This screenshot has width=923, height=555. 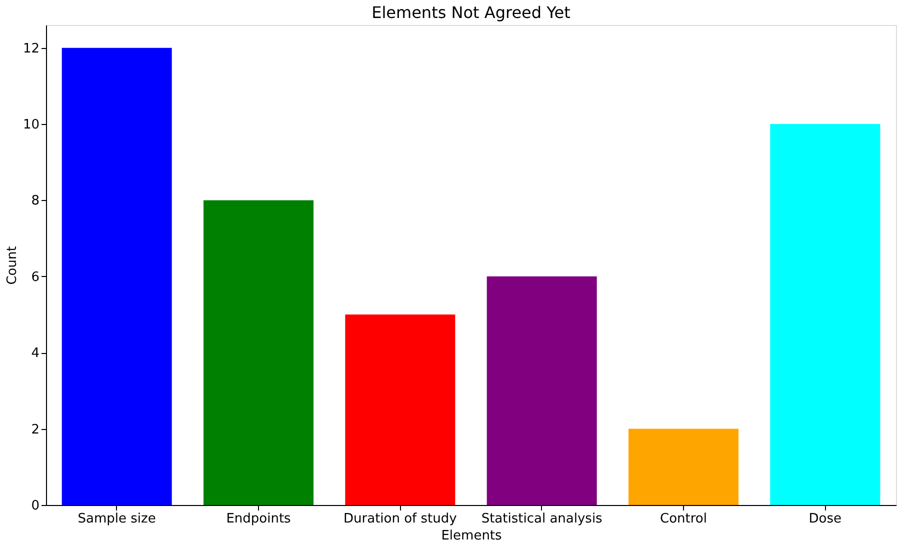 What do you see at coordinates (401, 519) in the screenshot?
I see `x-tick-label: Duration of study` at bounding box center [401, 519].